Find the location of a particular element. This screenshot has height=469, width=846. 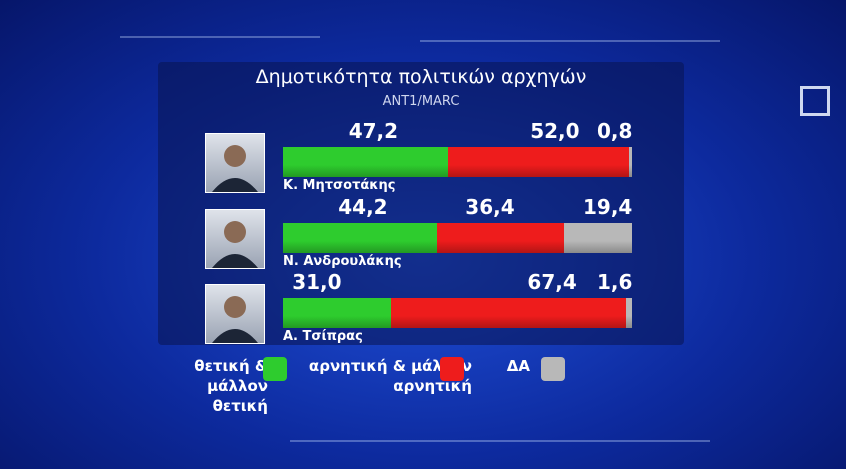

value-label: 0,8 is located at coordinates (615, 131).